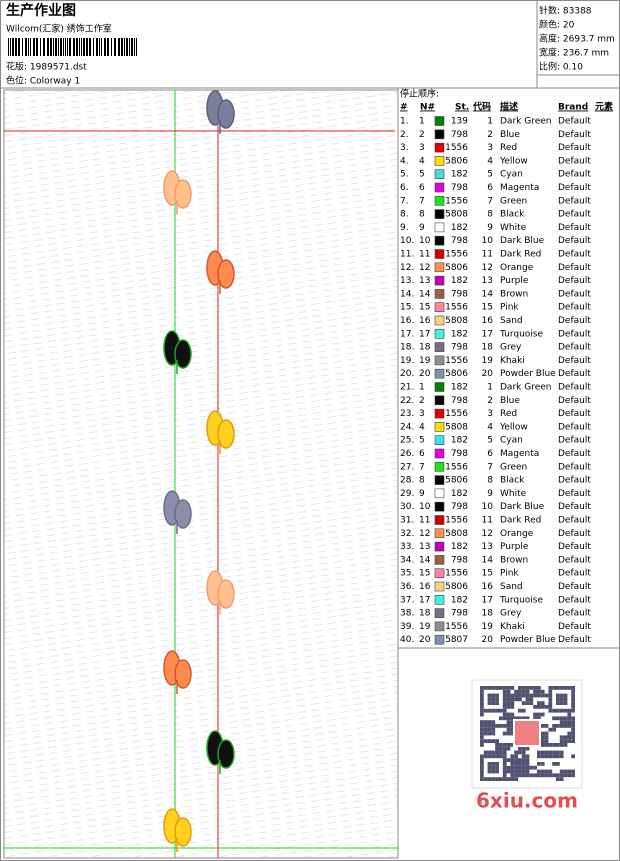  Describe the element at coordinates (424, 334) in the screenshot. I see `needle: 17` at that location.